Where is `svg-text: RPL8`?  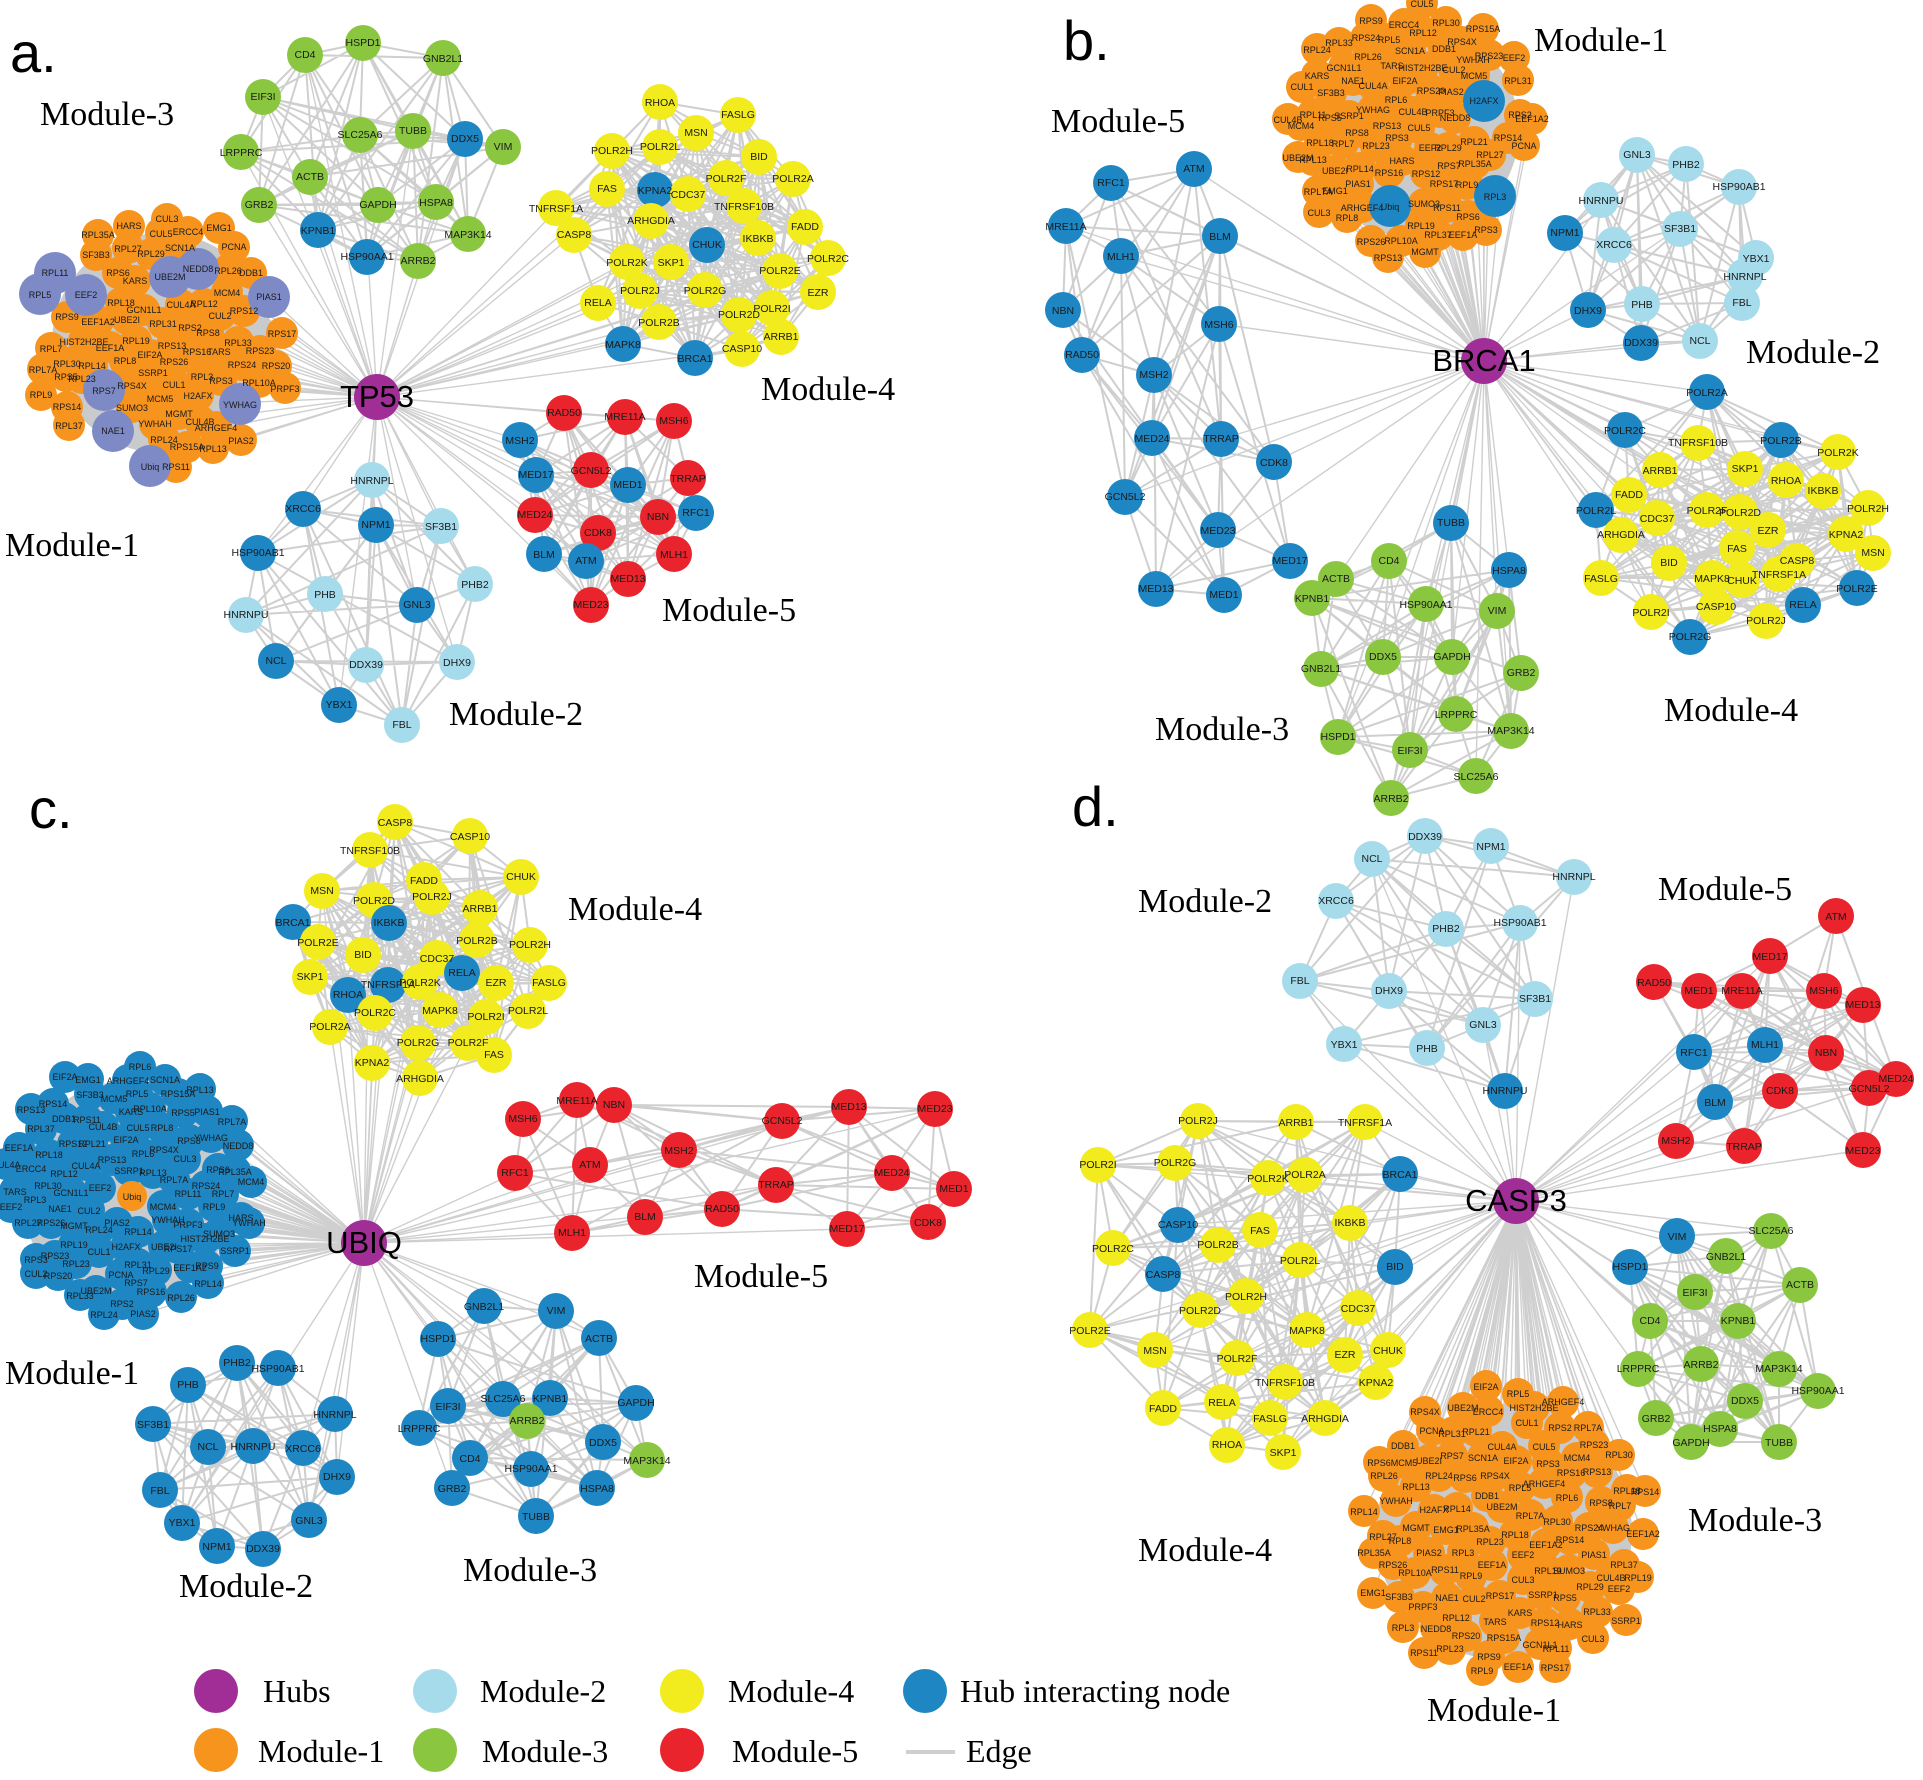
svg-text: RPL8 is located at coordinates (125, 361).